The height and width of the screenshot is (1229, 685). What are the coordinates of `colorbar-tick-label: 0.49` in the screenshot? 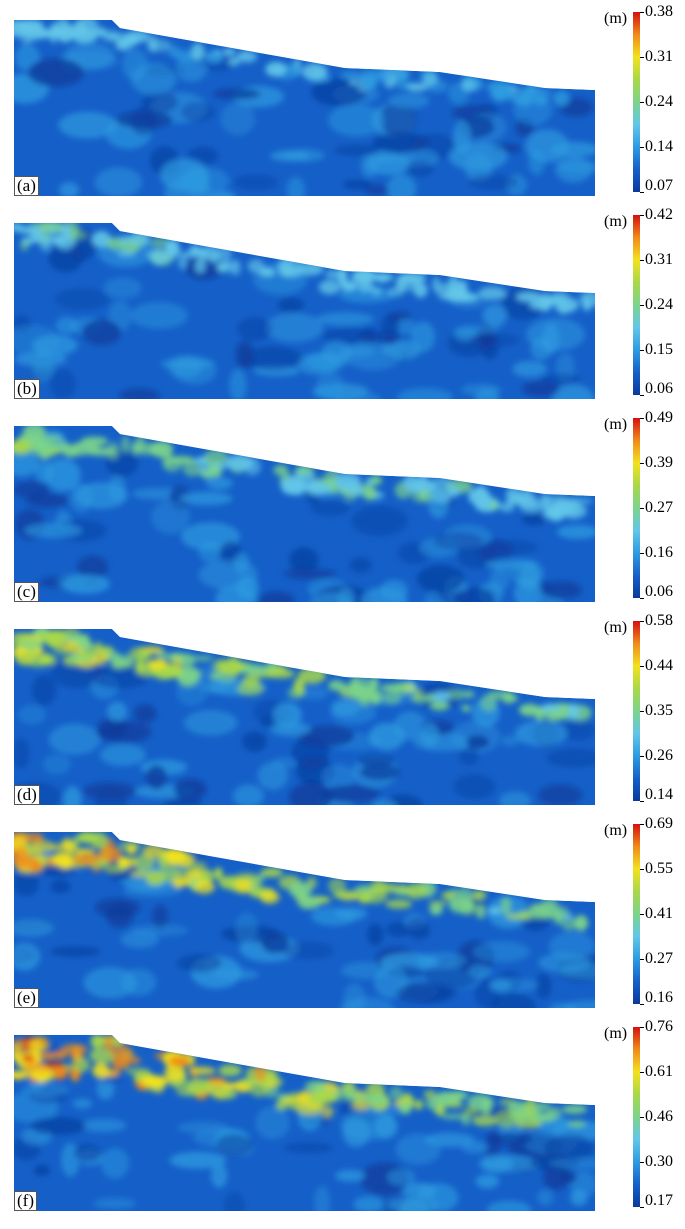 It's located at (659, 417).